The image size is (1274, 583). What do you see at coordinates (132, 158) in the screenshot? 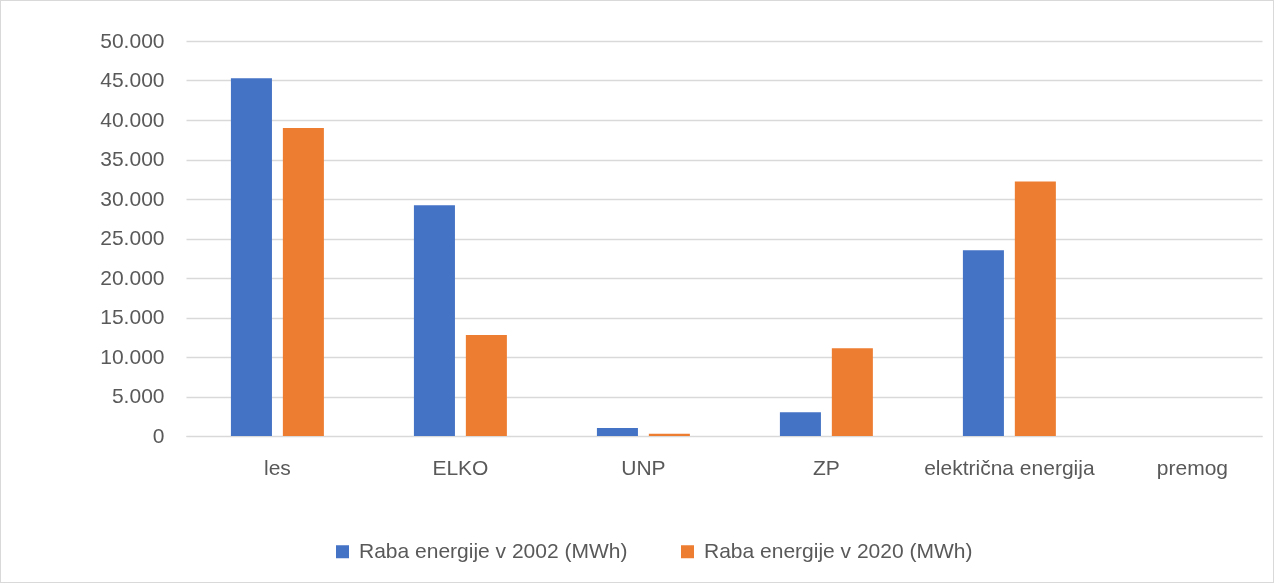
I see `y-tick-label: 35.000` at bounding box center [132, 158].